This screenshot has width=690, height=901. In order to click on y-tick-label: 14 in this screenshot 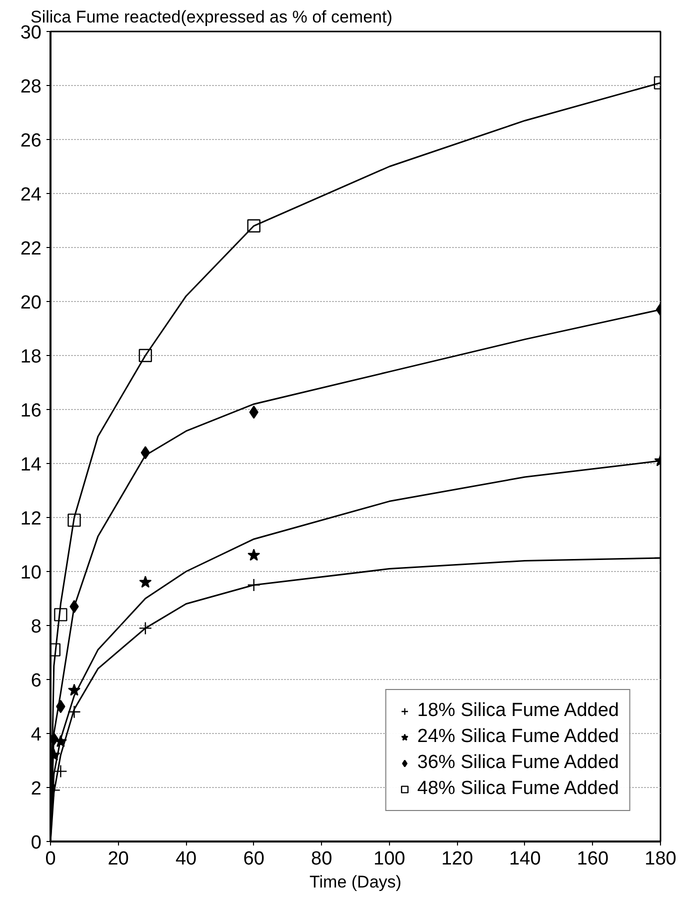, I will do `click(31, 465)`.